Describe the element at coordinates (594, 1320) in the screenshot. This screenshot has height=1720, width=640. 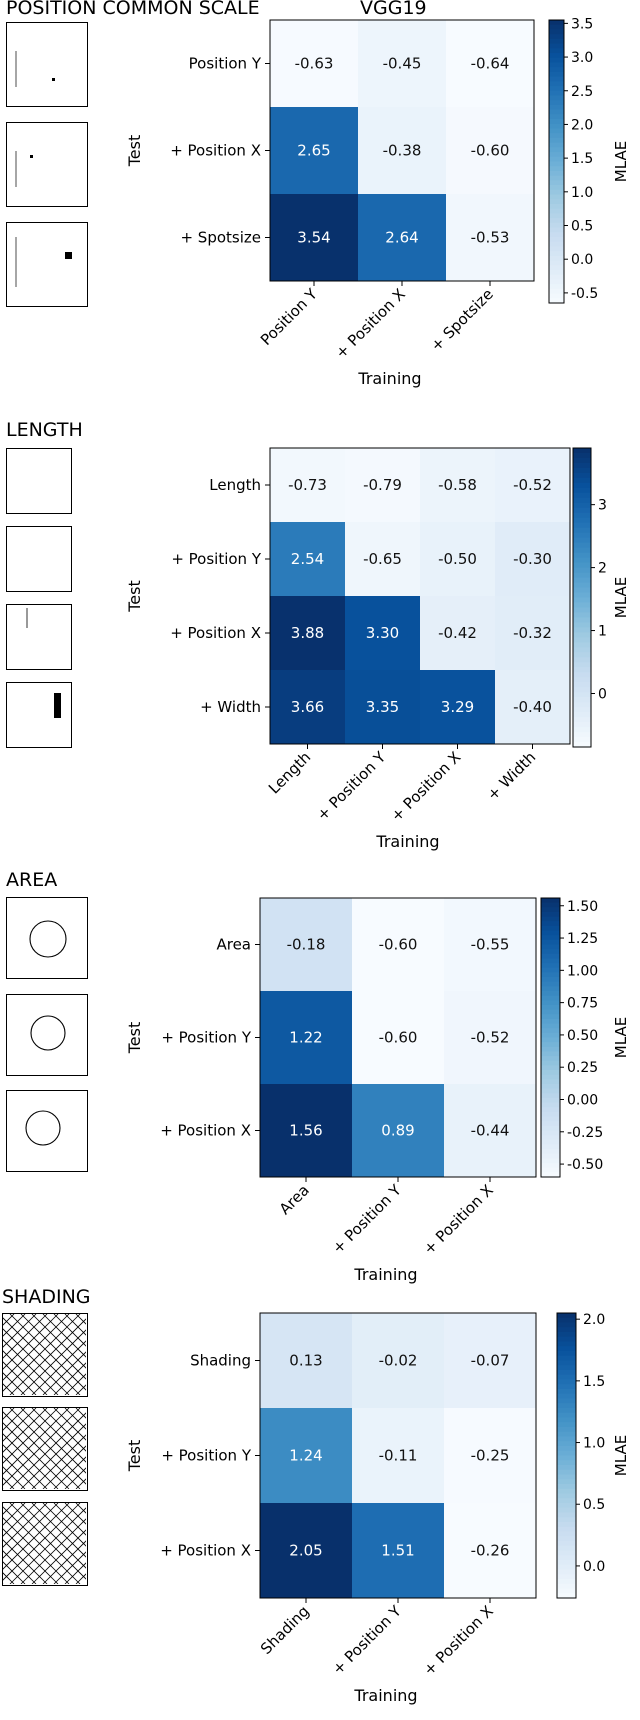
I see `colorbar-tick-label: 2.0` at that location.